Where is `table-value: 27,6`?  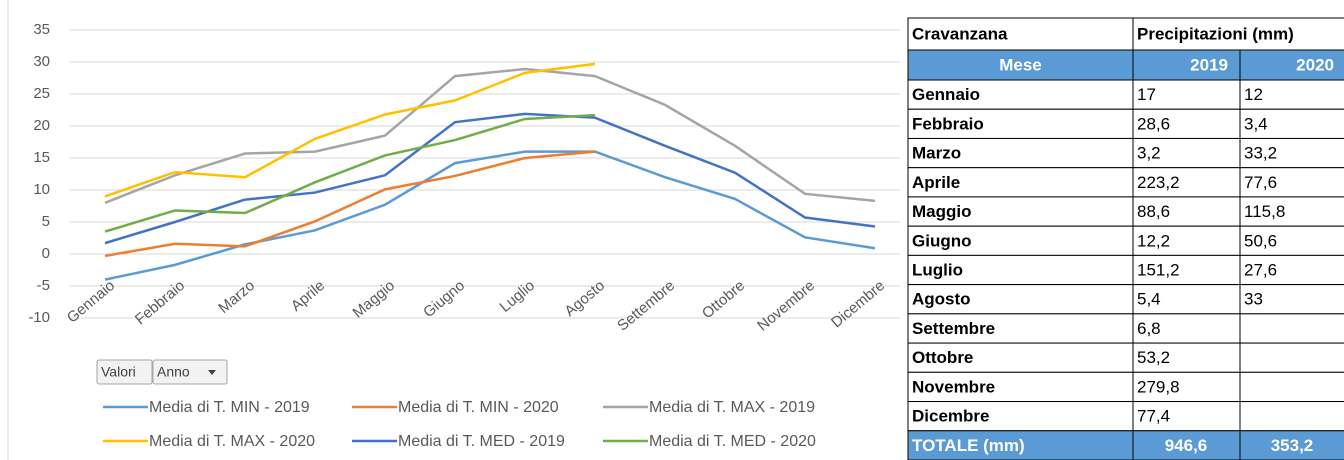 table-value: 27,6 is located at coordinates (1260, 269).